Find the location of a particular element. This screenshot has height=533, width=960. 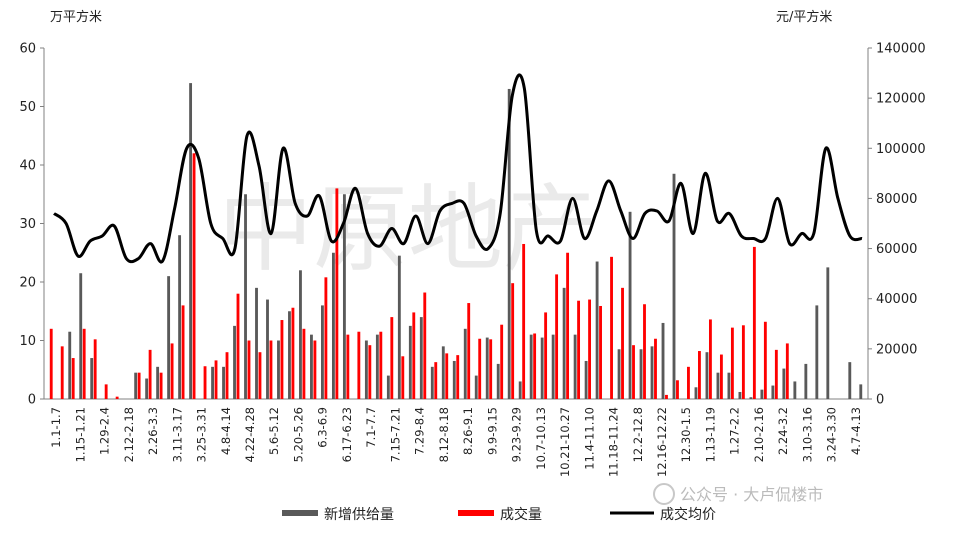

right-tick-label: 40000 is located at coordinates (896, 299).